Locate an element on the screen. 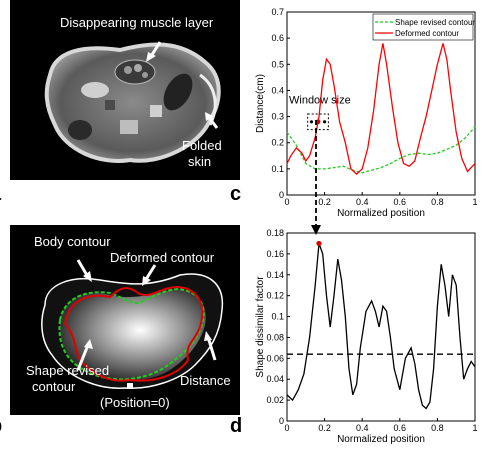 This screenshot has height=452, width=500. shape-revised-label-line2: contour is located at coordinates (54, 386).